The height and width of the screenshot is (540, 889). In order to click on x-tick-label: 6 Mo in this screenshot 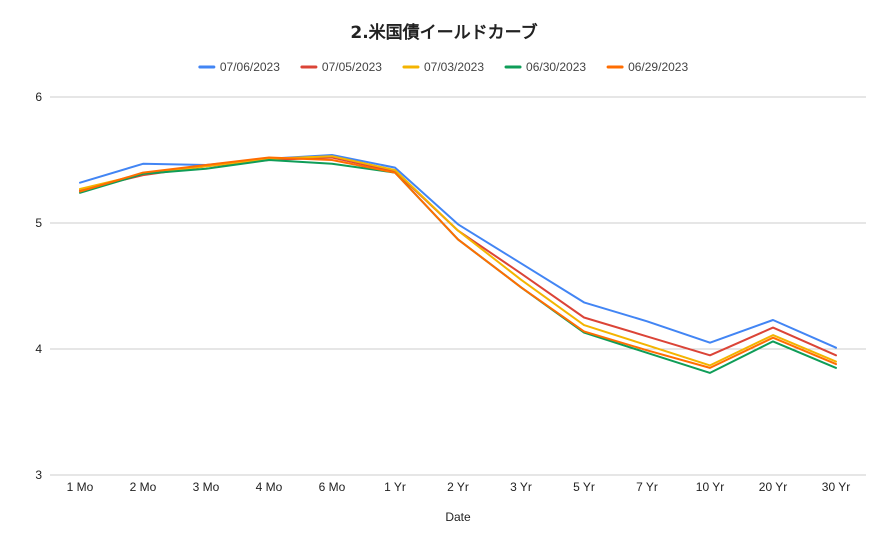, I will do `click(332, 487)`.